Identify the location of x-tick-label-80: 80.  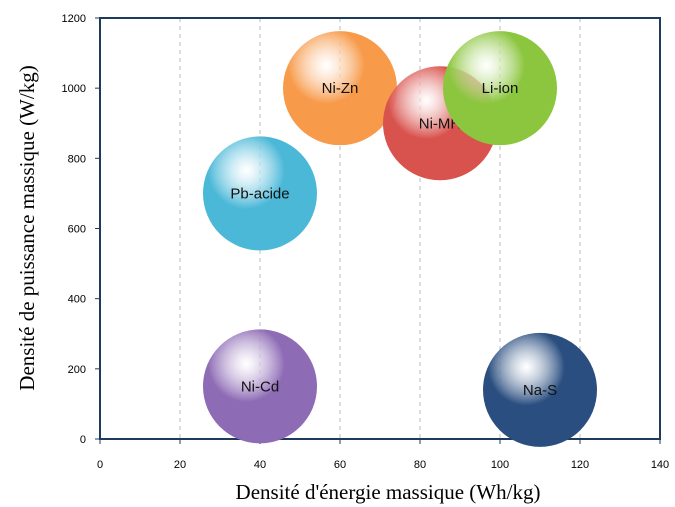
(420, 465).